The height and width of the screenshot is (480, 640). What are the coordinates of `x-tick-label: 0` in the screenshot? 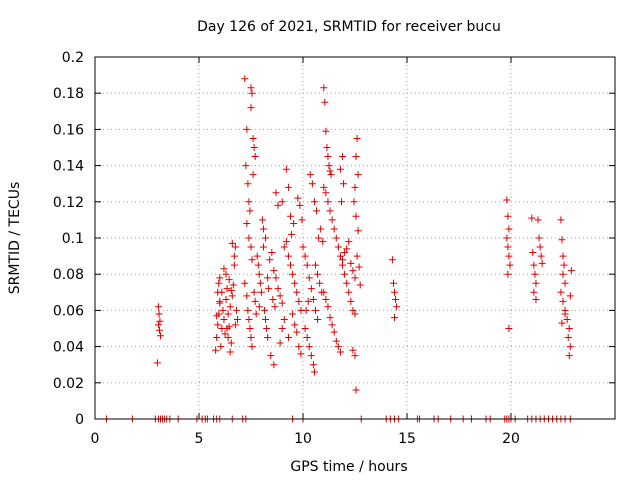 It's located at (95, 439).